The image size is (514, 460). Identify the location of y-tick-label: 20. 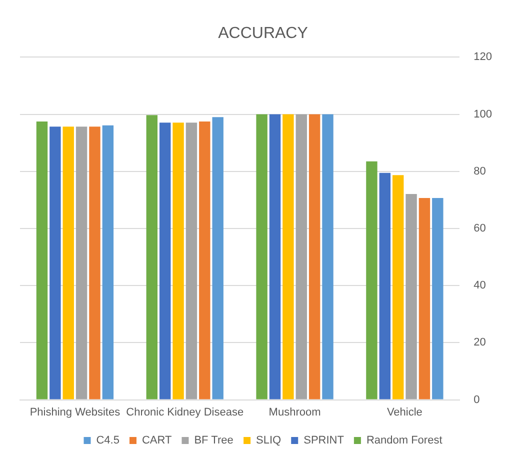
(480, 342).